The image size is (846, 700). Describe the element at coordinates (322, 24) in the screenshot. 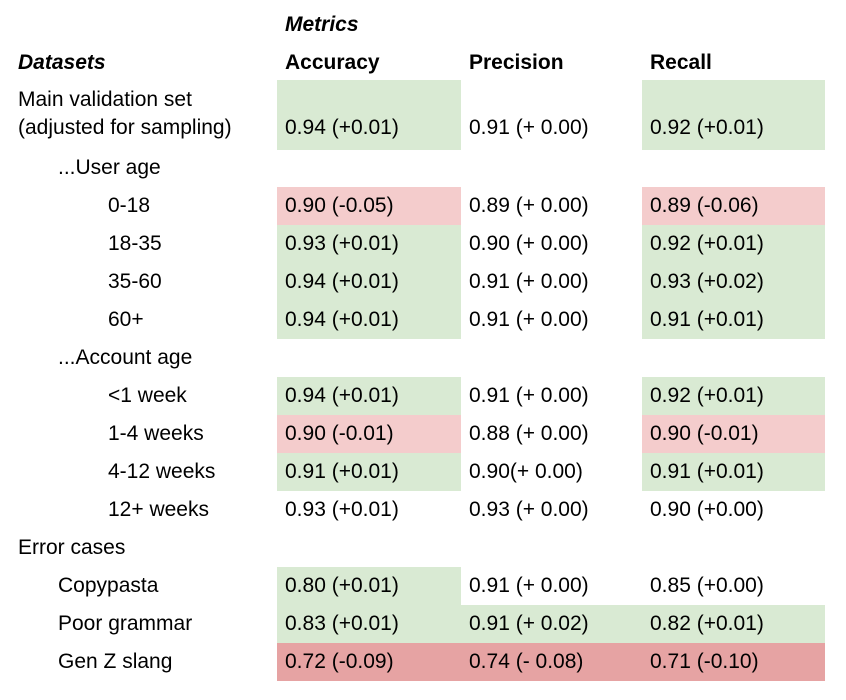

I see `metrics-label: Metrics` at that location.